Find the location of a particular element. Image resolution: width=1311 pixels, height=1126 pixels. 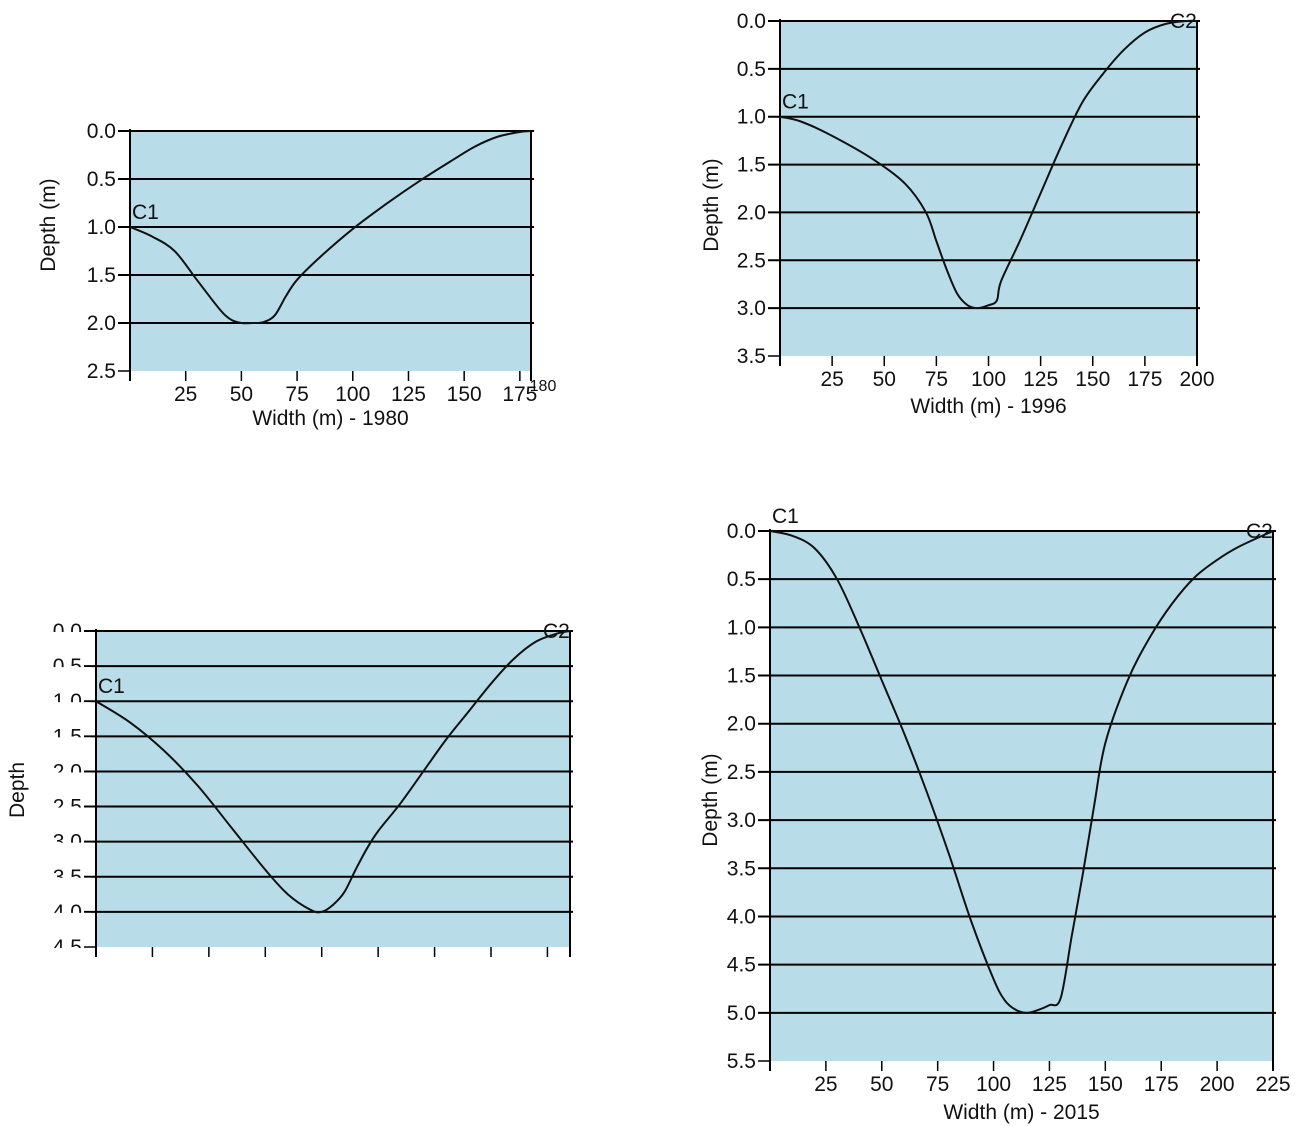

y-tick-label: 4.0 is located at coordinates (741, 916).